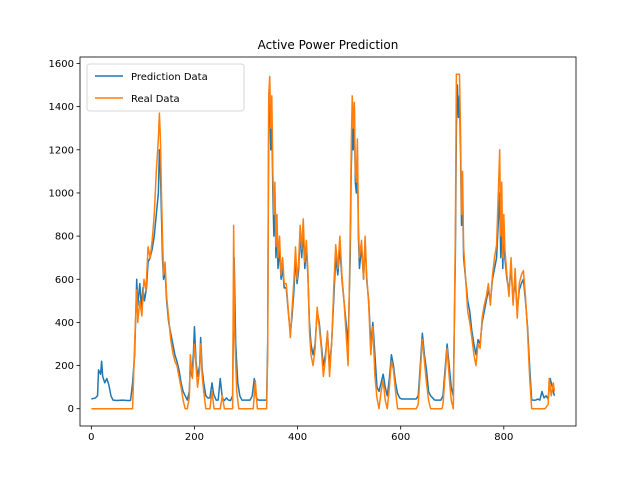 The width and height of the screenshot is (640, 480). What do you see at coordinates (194, 437) in the screenshot?
I see `x-tick-label: 200` at bounding box center [194, 437].